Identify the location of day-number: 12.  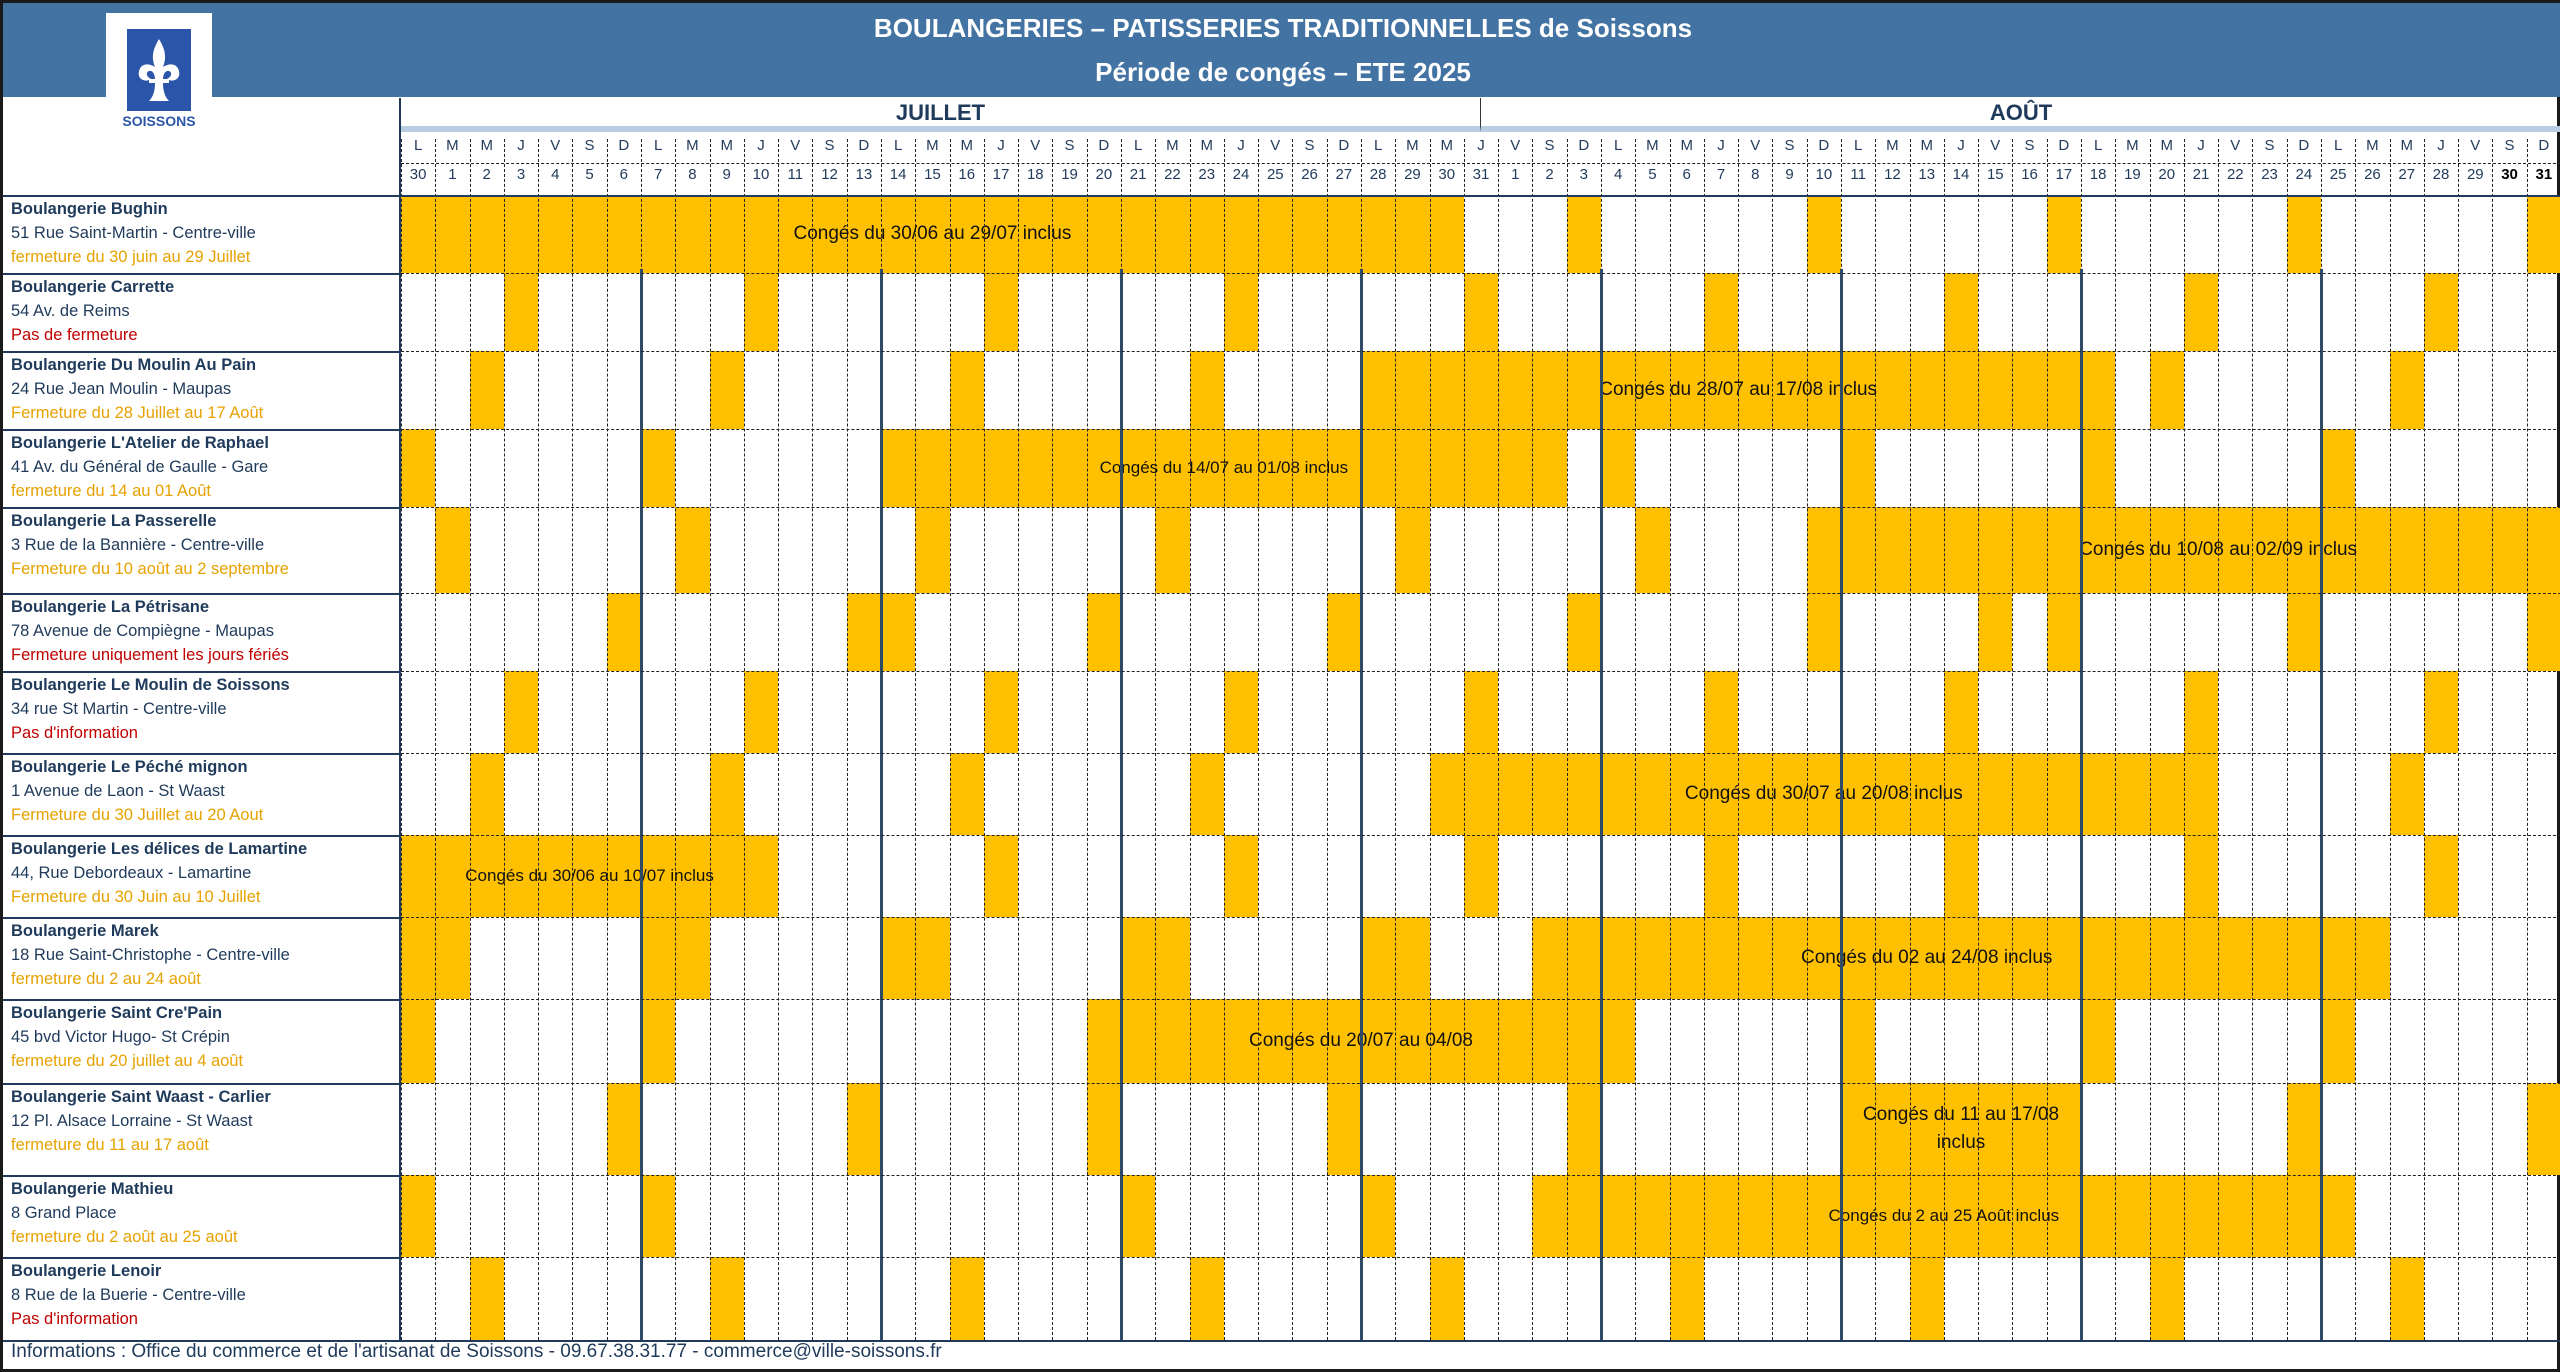
(829, 174).